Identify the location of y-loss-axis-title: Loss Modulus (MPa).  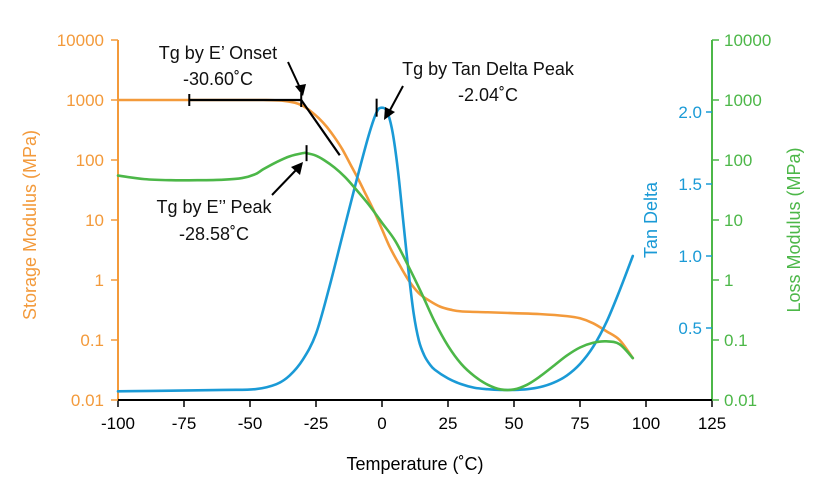
(794, 229).